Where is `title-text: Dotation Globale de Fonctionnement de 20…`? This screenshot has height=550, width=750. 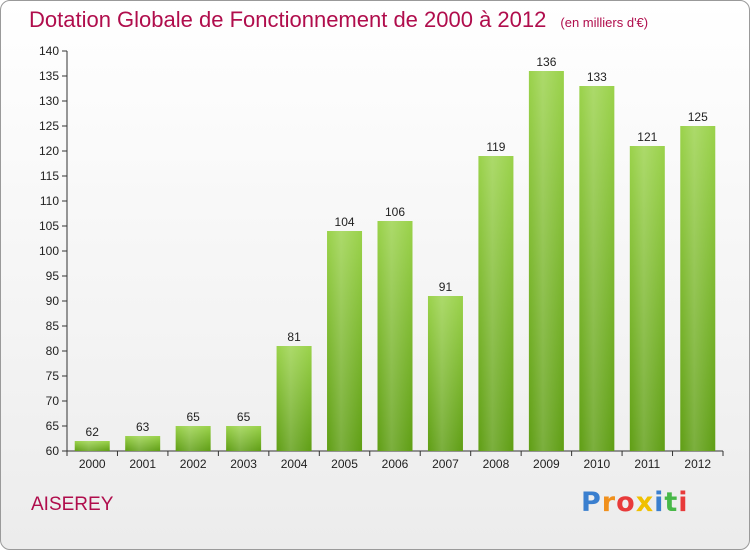 title-text: Dotation Globale de Fonctionnement de 20… is located at coordinates (288, 19).